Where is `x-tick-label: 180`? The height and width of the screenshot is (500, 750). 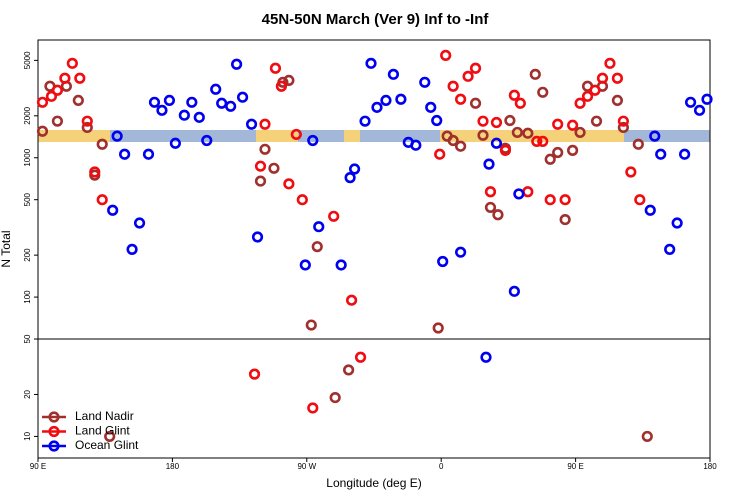 x-tick-label: 180 is located at coordinates (173, 466).